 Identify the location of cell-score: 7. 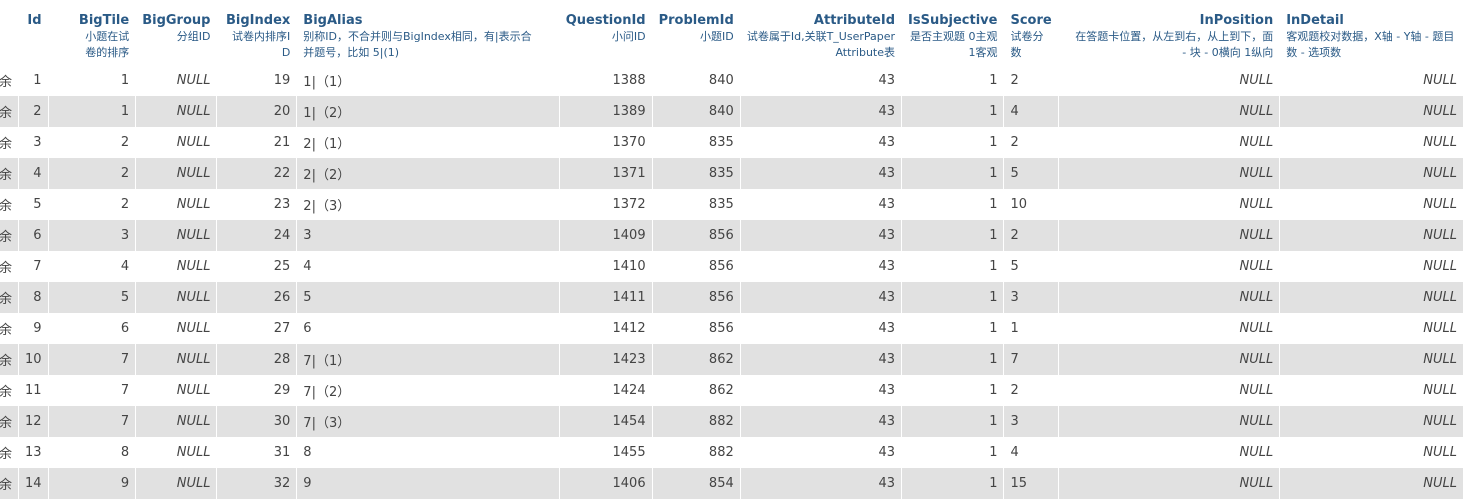
(1031, 359).